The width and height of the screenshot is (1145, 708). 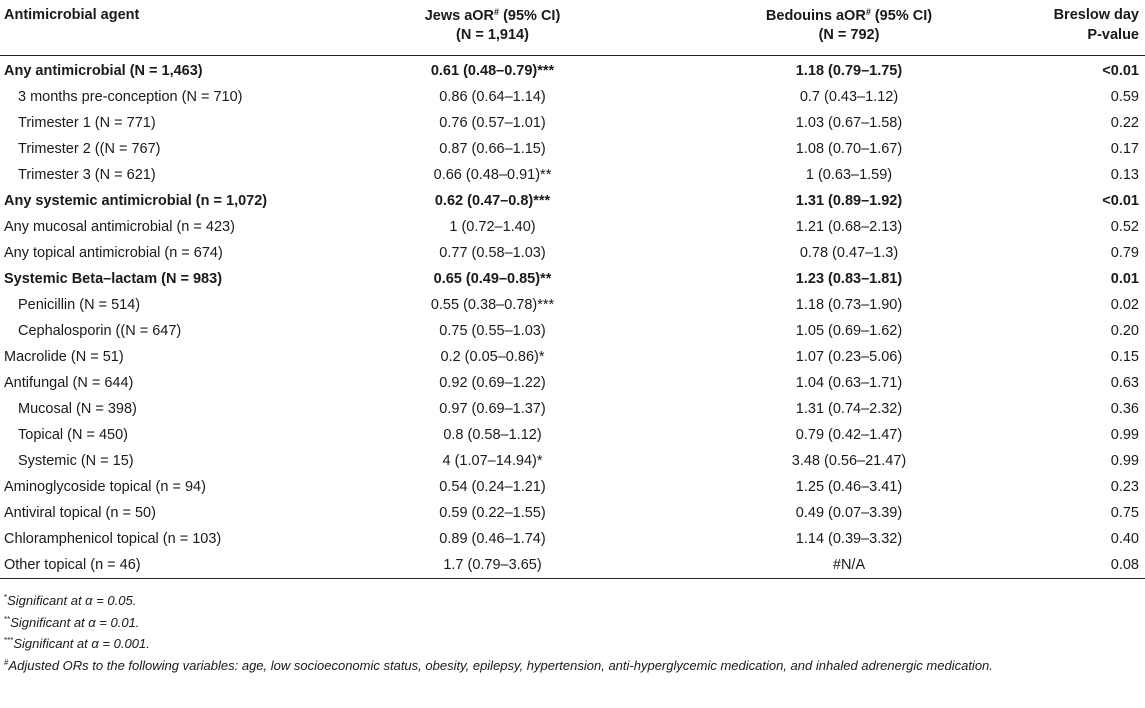 I want to click on cell-bedouins-aor: #N/A, so click(x=849, y=565).